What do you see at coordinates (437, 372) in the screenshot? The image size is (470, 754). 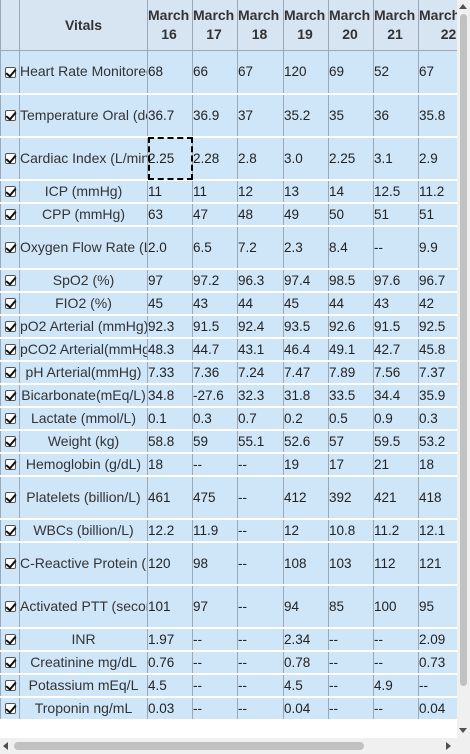 I see `vital-value-cell: 7.37` at bounding box center [437, 372].